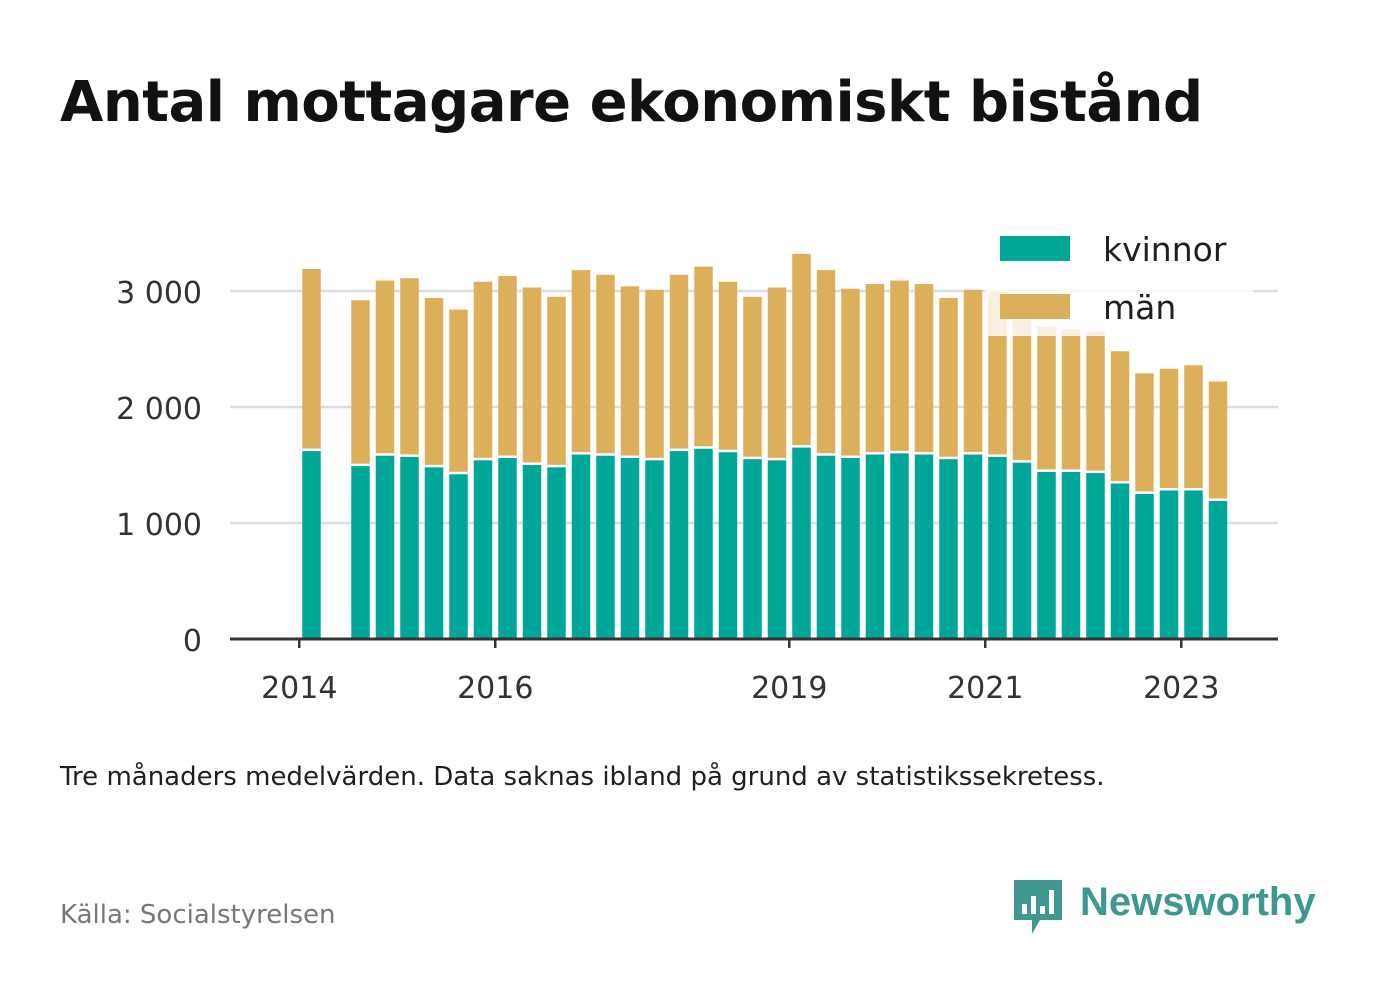 This screenshot has height=999, width=1382. I want to click on chart-title: Antal mottagare ekonomiskt bistånd, so click(631, 102).